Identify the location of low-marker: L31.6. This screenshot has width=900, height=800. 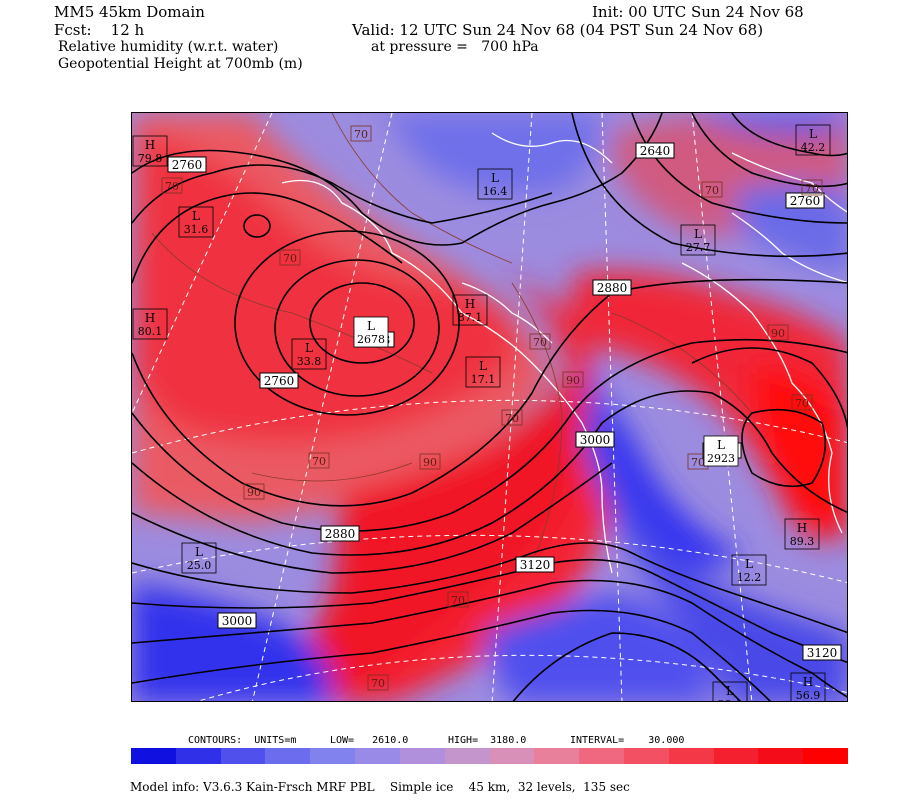
(196, 222).